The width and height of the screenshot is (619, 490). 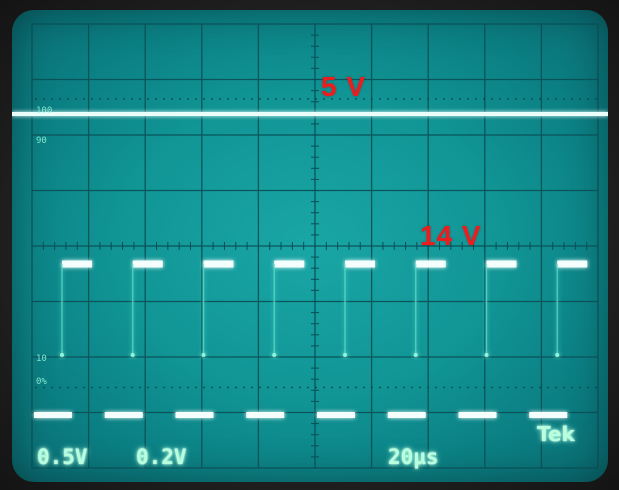 What do you see at coordinates (62, 457) in the screenshot?
I see `ch1-volts-readout: 0.5V` at bounding box center [62, 457].